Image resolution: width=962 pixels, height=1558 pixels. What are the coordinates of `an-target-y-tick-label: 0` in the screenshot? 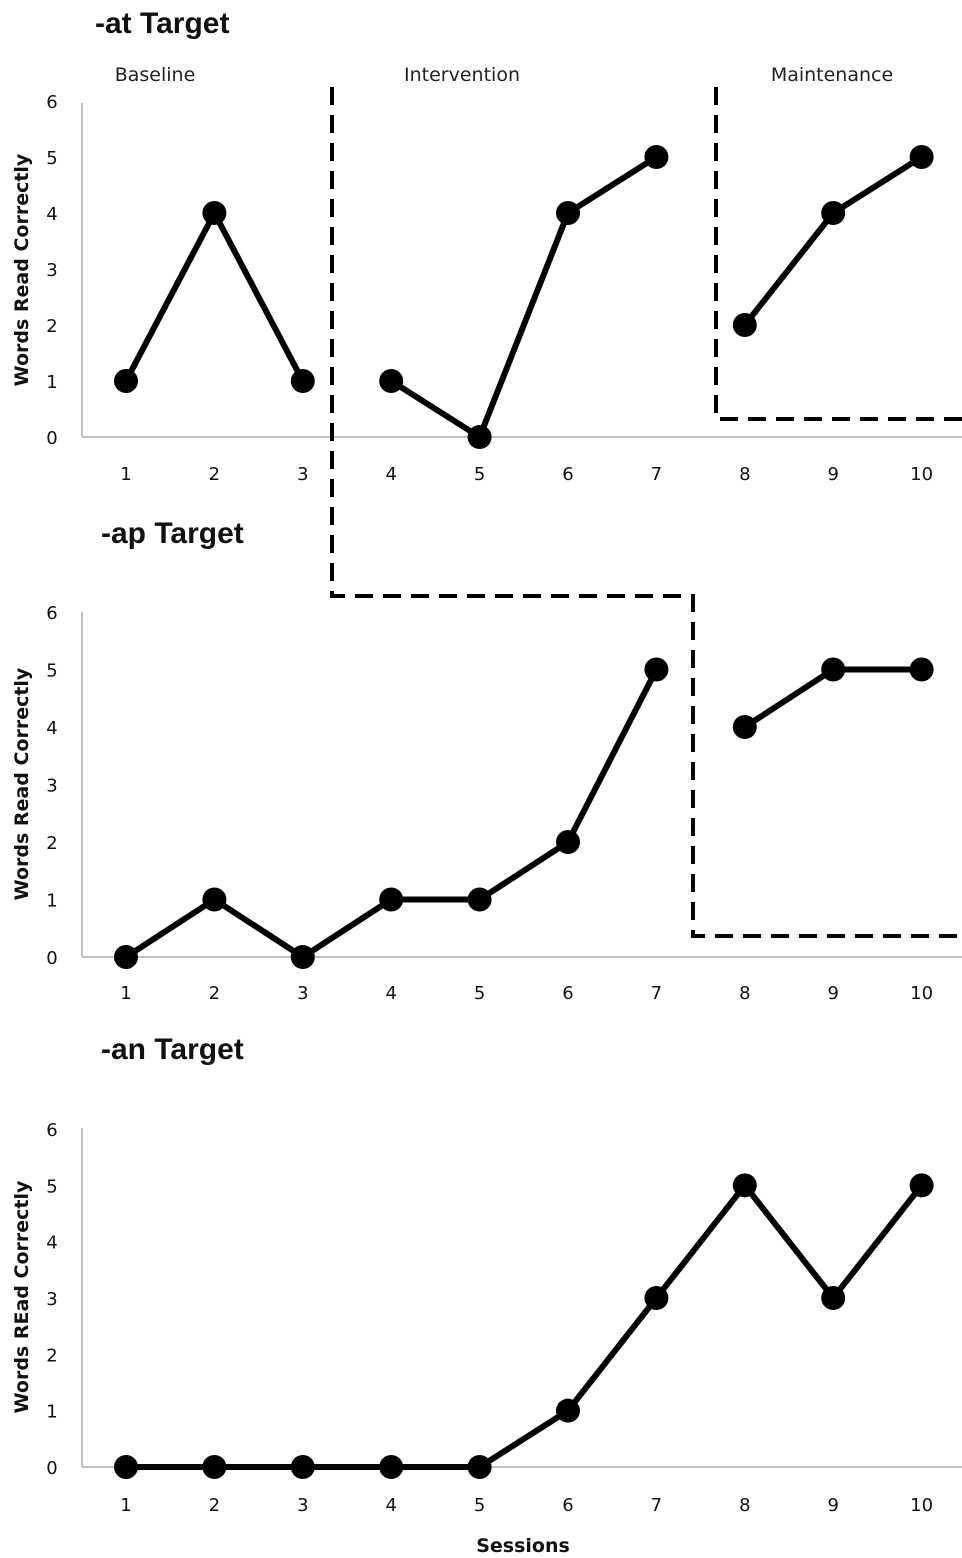 It's located at (51, 1468).